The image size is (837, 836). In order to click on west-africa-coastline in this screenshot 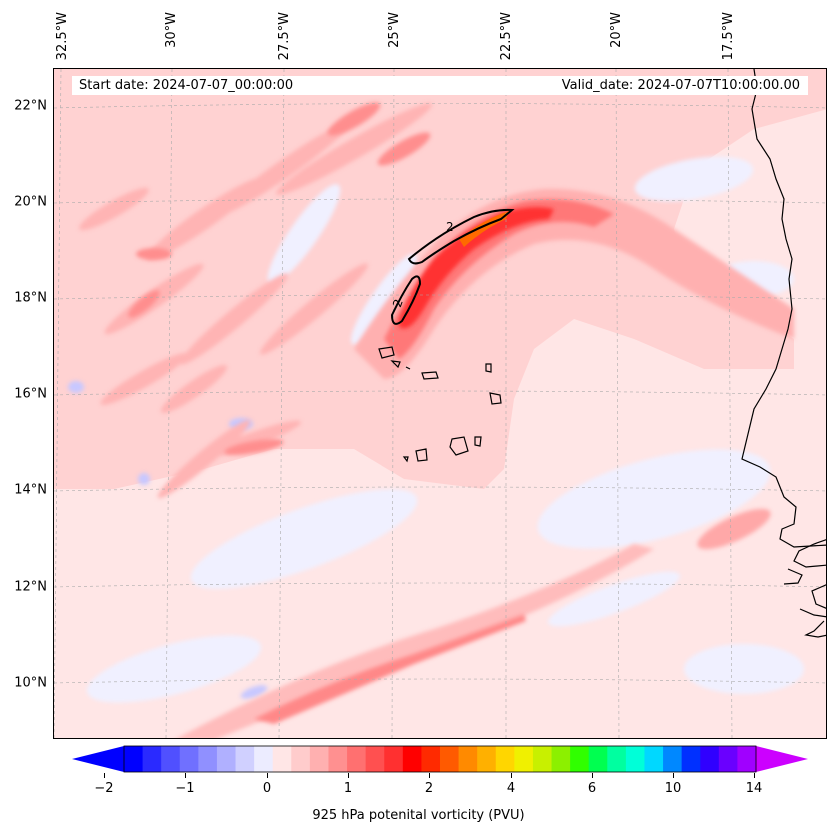, I will do `click(783, 308)`.